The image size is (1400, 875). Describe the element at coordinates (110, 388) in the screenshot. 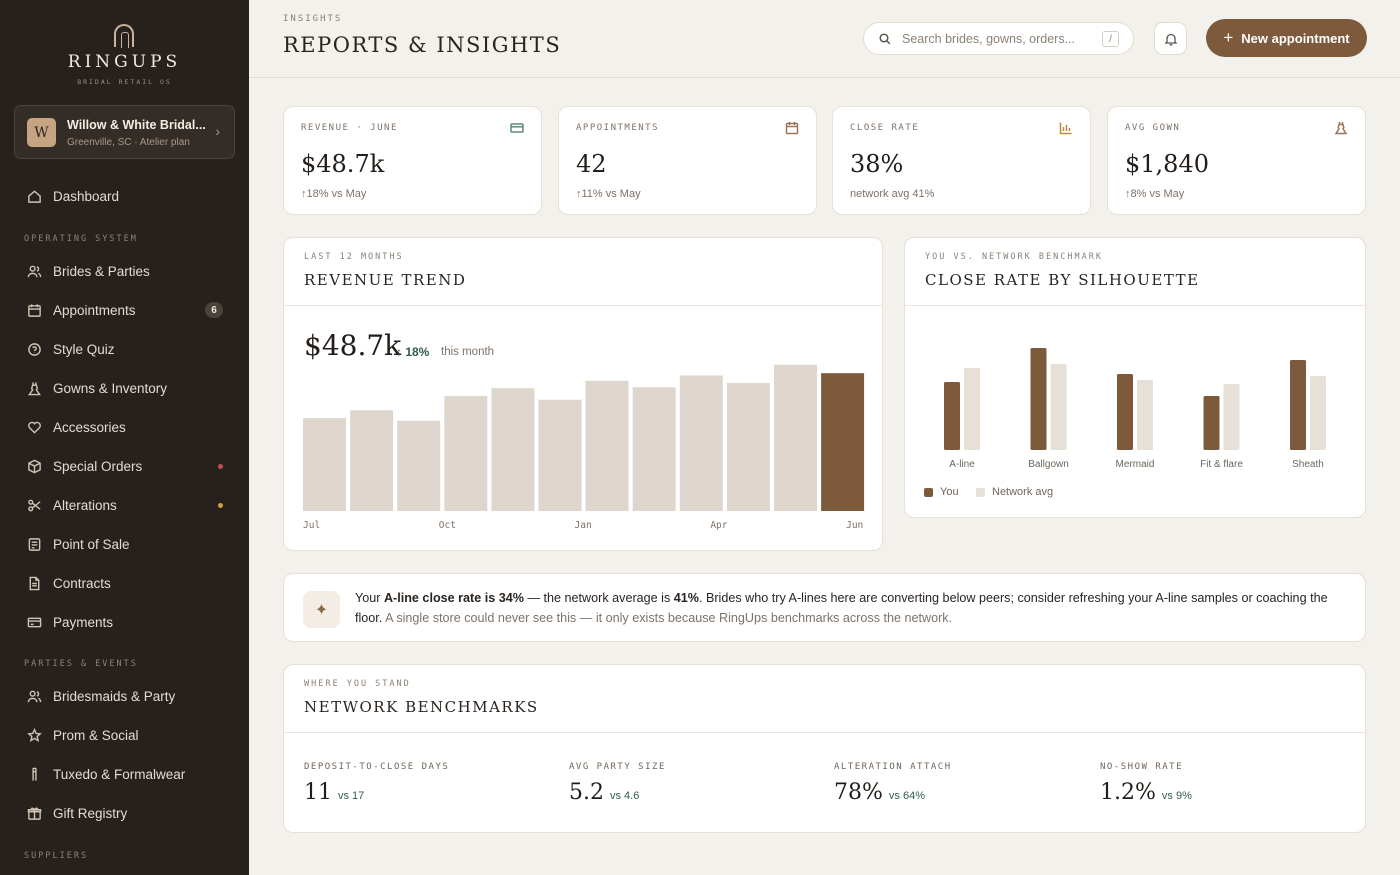

I see `sidebar-item-label: Gowns & Inventory` at that location.